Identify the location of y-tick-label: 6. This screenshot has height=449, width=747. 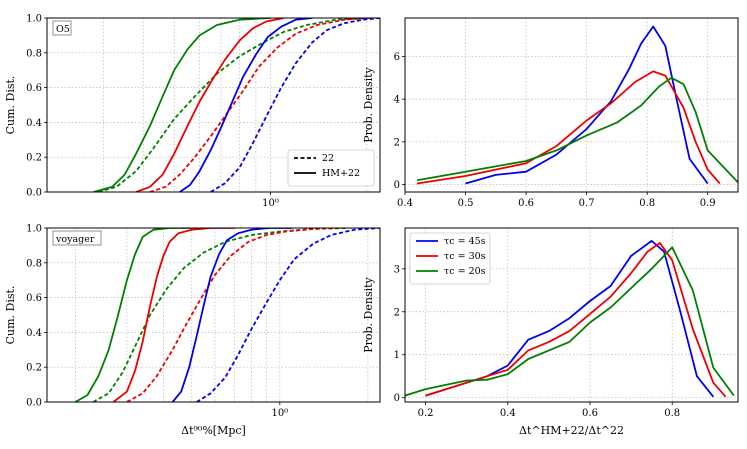
(397, 57).